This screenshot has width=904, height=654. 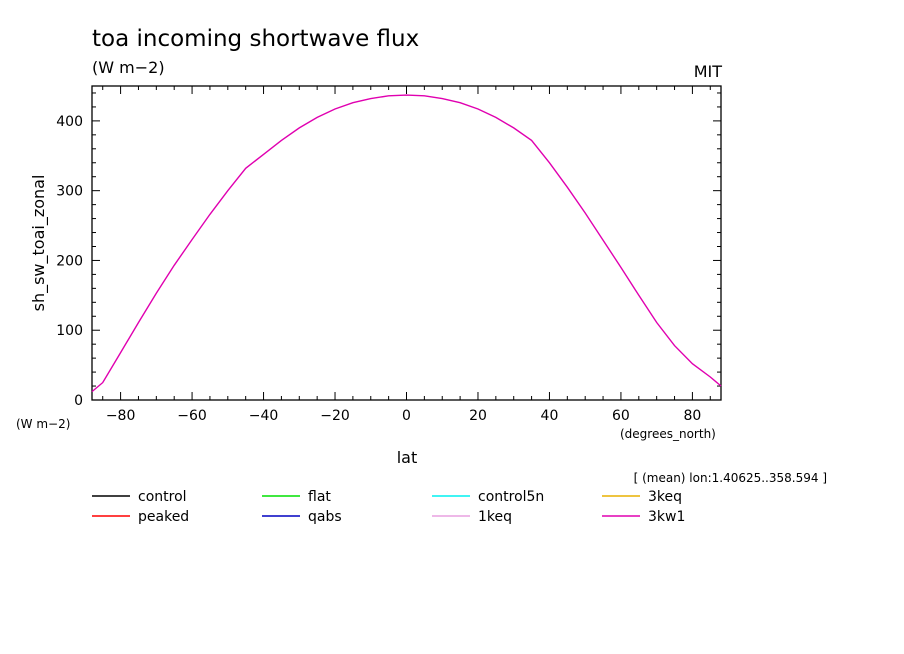 I want to click on legend-label: 3keq, so click(x=665, y=497).